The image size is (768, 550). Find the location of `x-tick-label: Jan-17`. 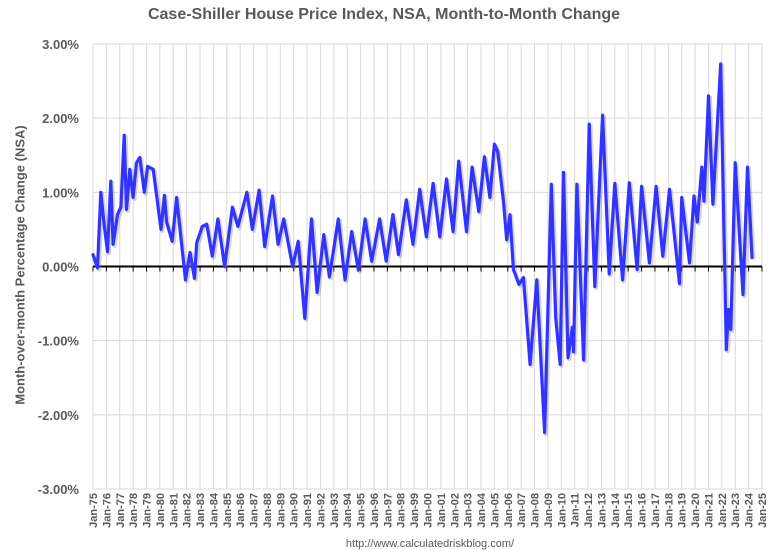

x-tick-label: Jan-17 is located at coordinates (656, 510).